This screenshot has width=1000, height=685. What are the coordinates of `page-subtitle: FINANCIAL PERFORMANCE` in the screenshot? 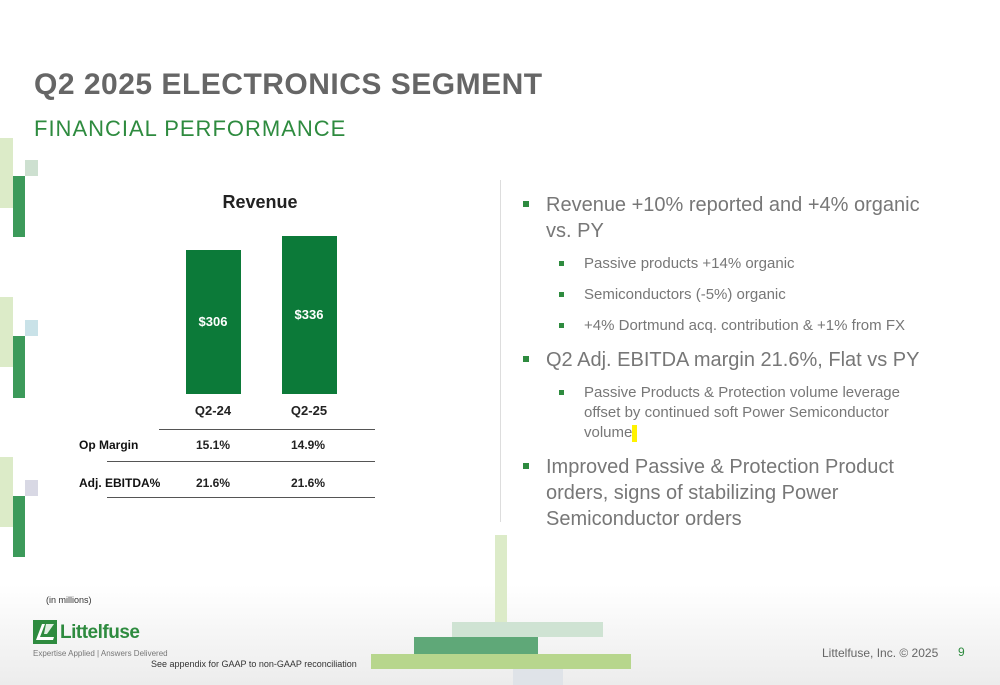 It's located at (190, 128).